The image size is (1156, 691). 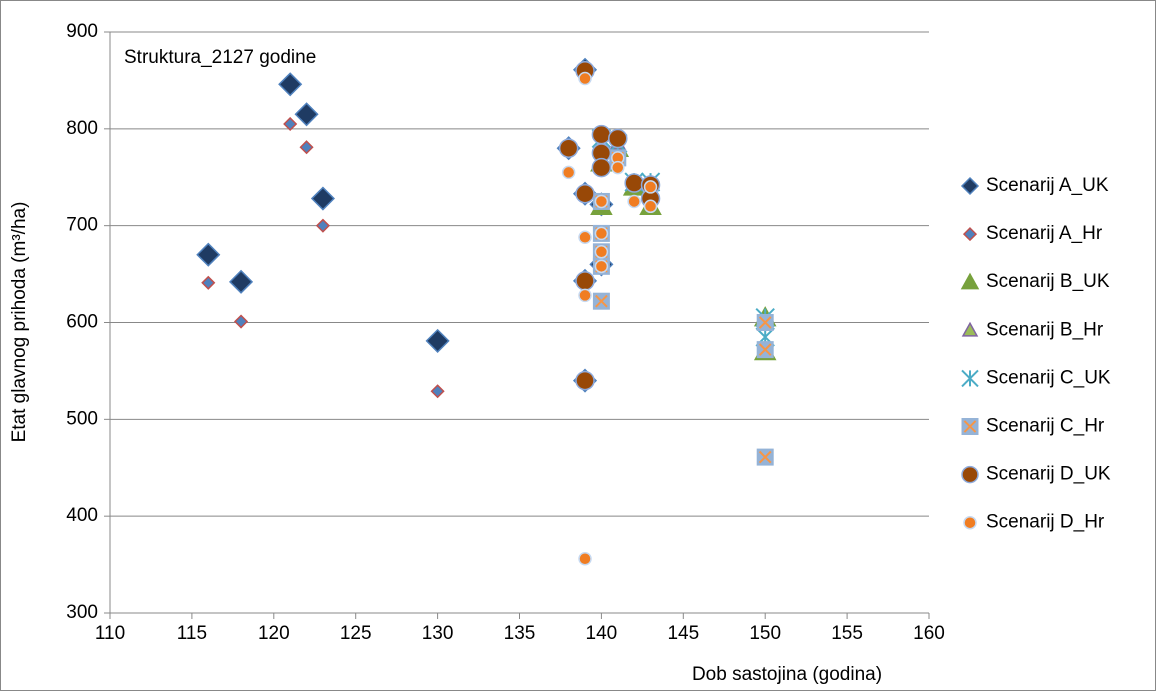 What do you see at coordinates (1048, 377) in the screenshot?
I see `legend-label: Scenarij C_UK` at bounding box center [1048, 377].